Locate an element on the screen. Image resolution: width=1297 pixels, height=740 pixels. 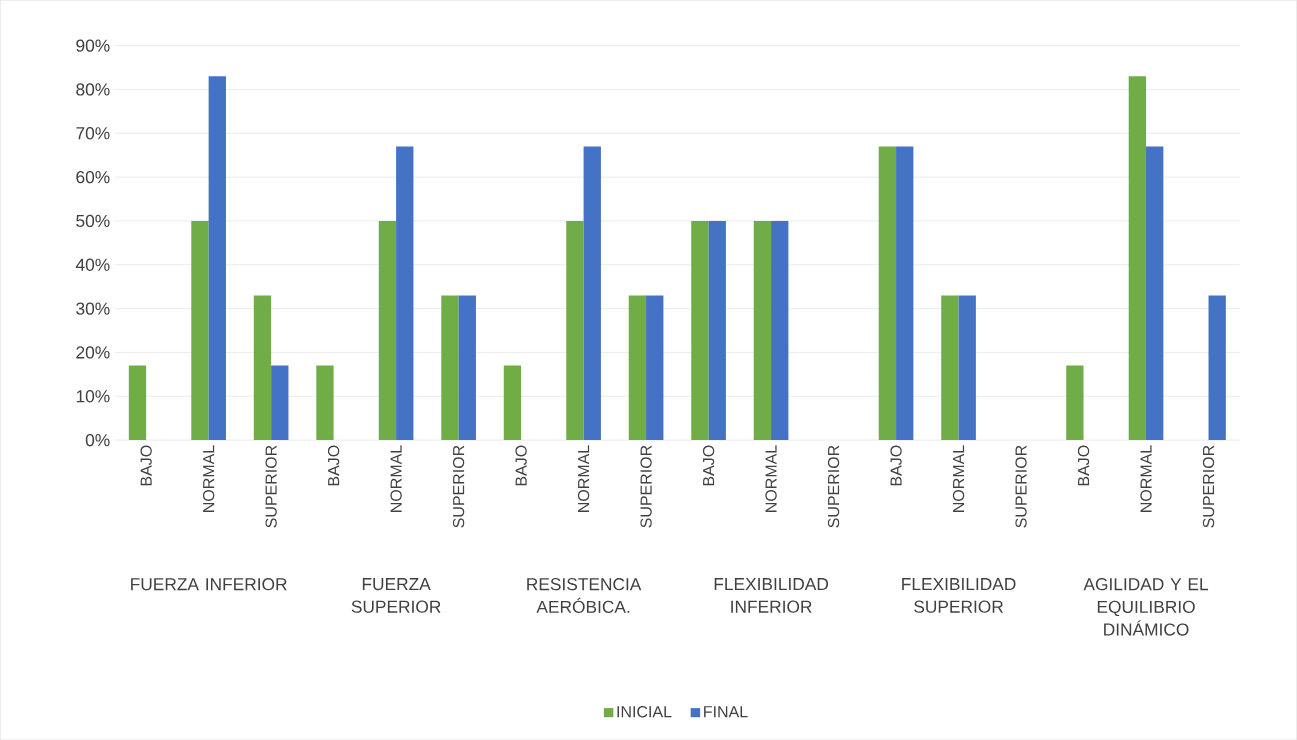
text: AGILIDAD Y EL EQUILIBRIO DINÁMICO is located at coordinates (1146, 606).